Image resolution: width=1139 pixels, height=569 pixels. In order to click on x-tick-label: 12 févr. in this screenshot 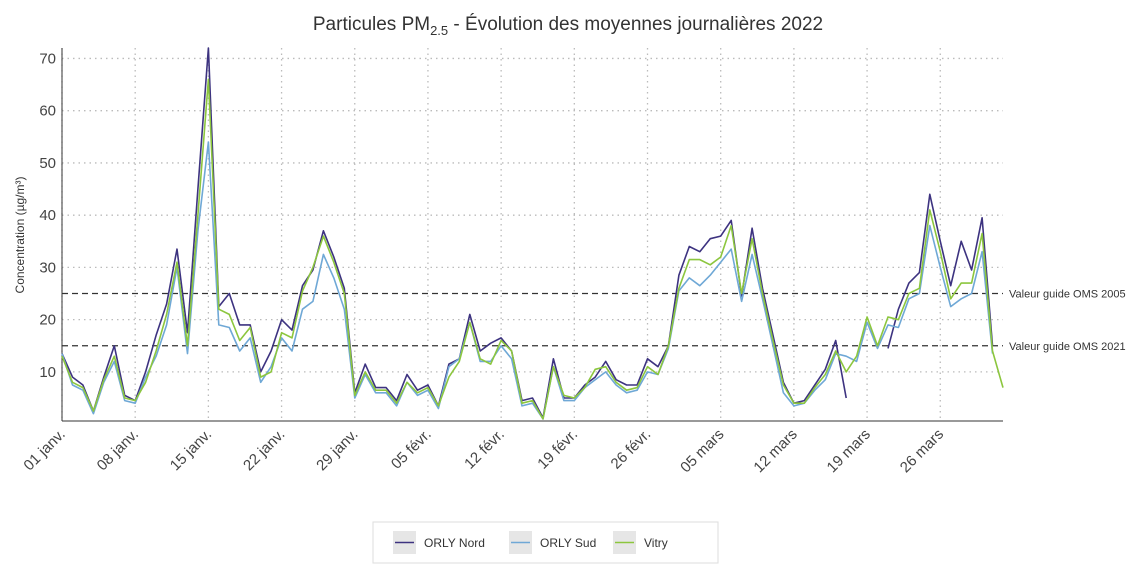, I will do `click(484, 449)`.